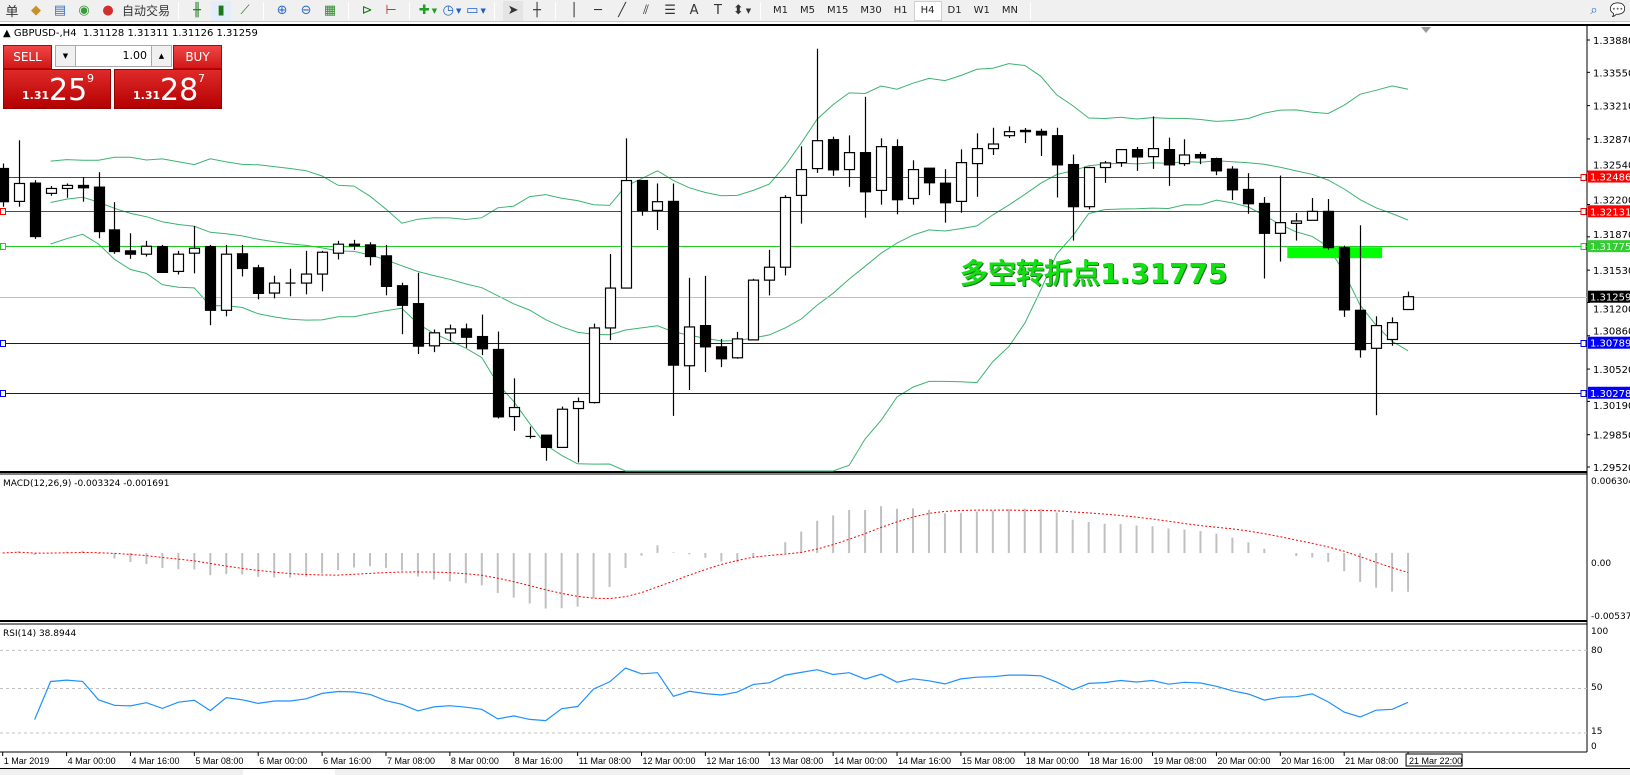 Image resolution: width=1630 pixels, height=775 pixels. Describe the element at coordinates (428, 10) in the screenshot. I see `add-indicator-icon: ✚ ▼` at that location.